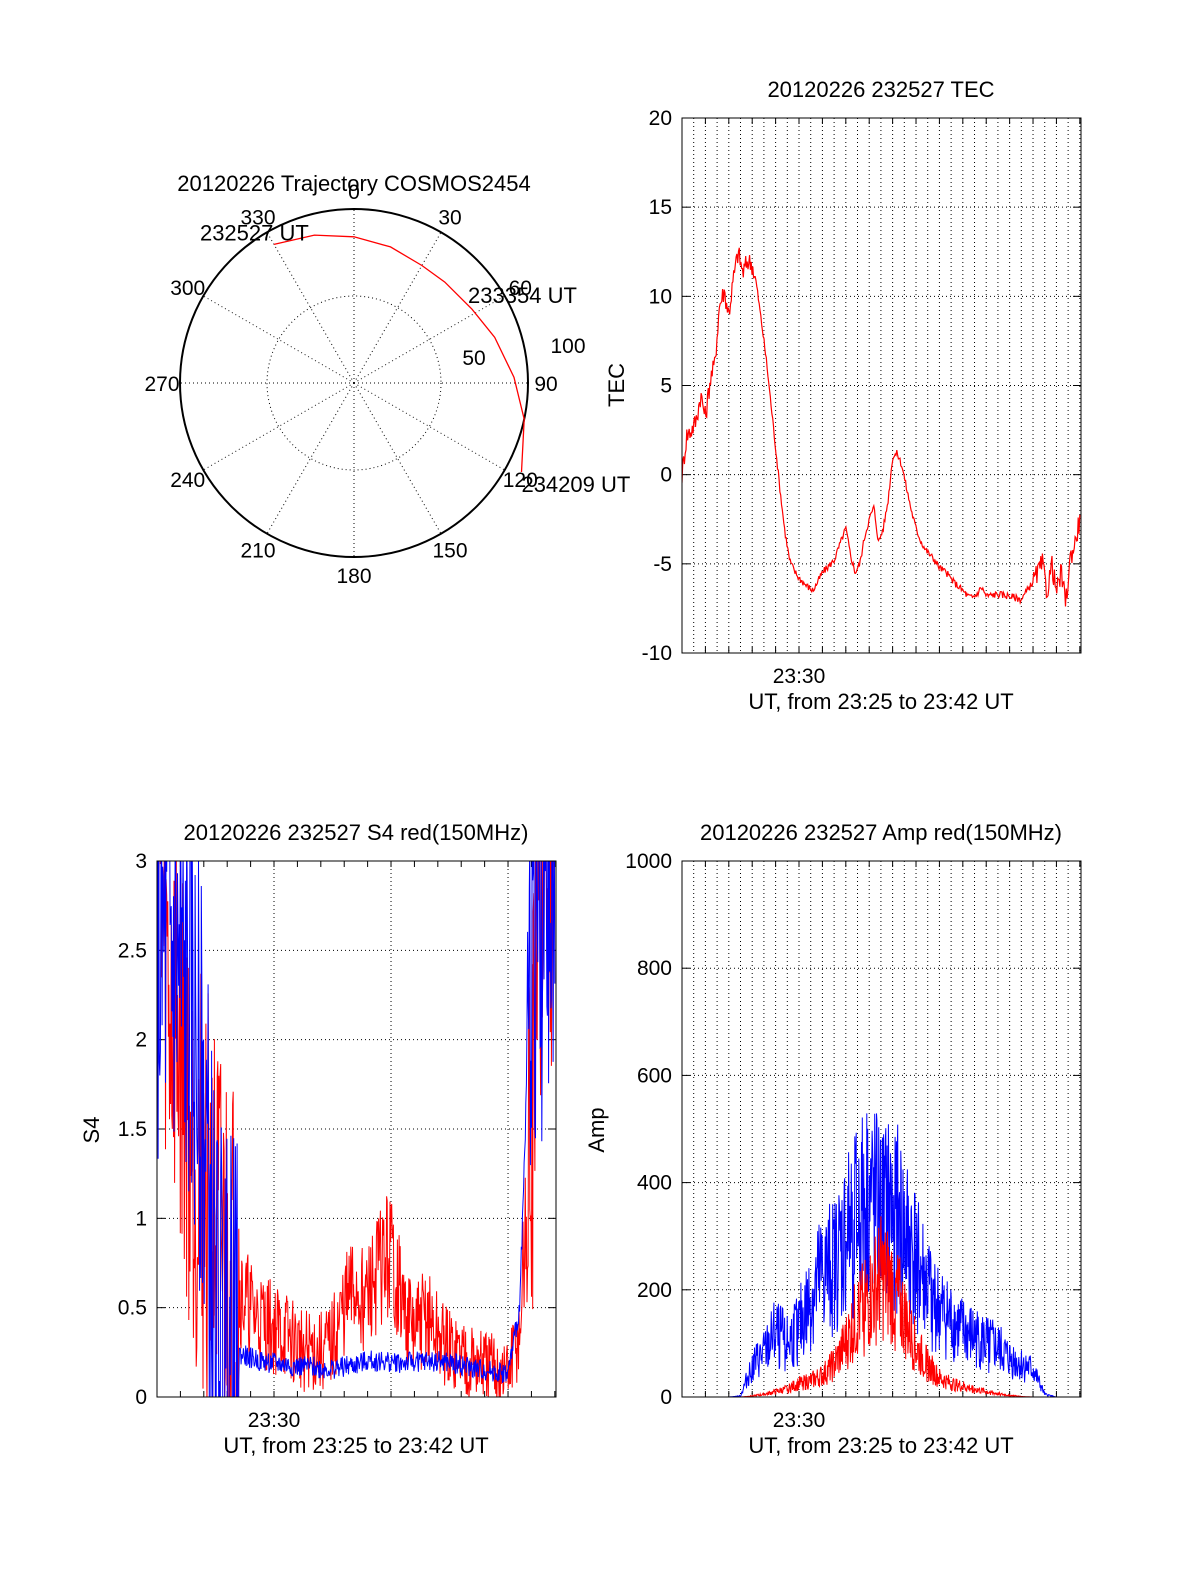  Describe the element at coordinates (880, 89) in the screenshot. I see `tec-title: 20120226 232527 TEC` at that location.